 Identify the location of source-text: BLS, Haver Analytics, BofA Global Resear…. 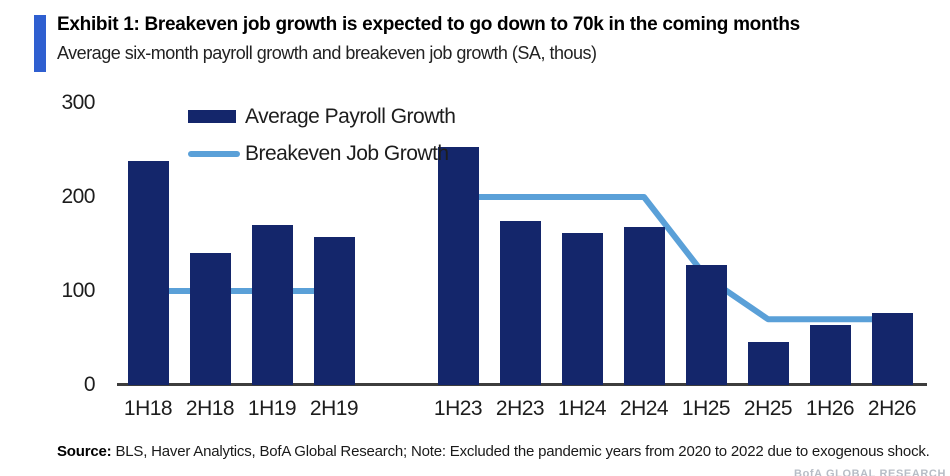
(522, 451).